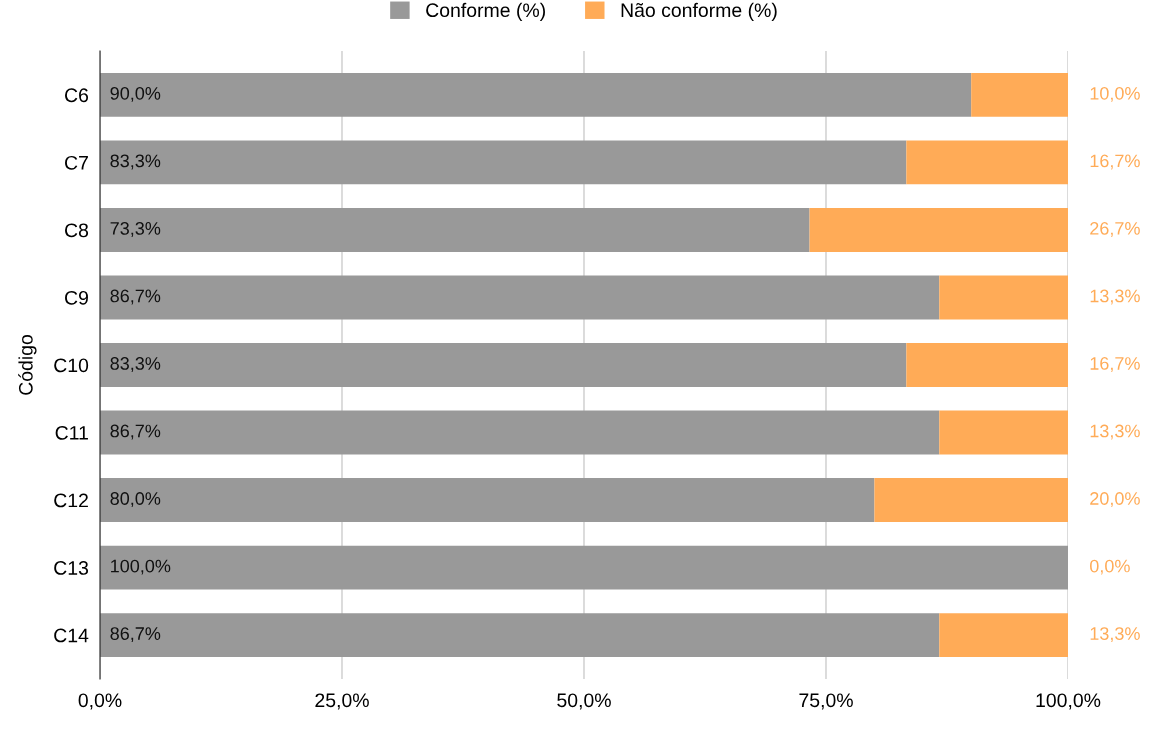  Describe the element at coordinates (71, 635) in the screenshot. I see `y-tick-label: C14` at that location.